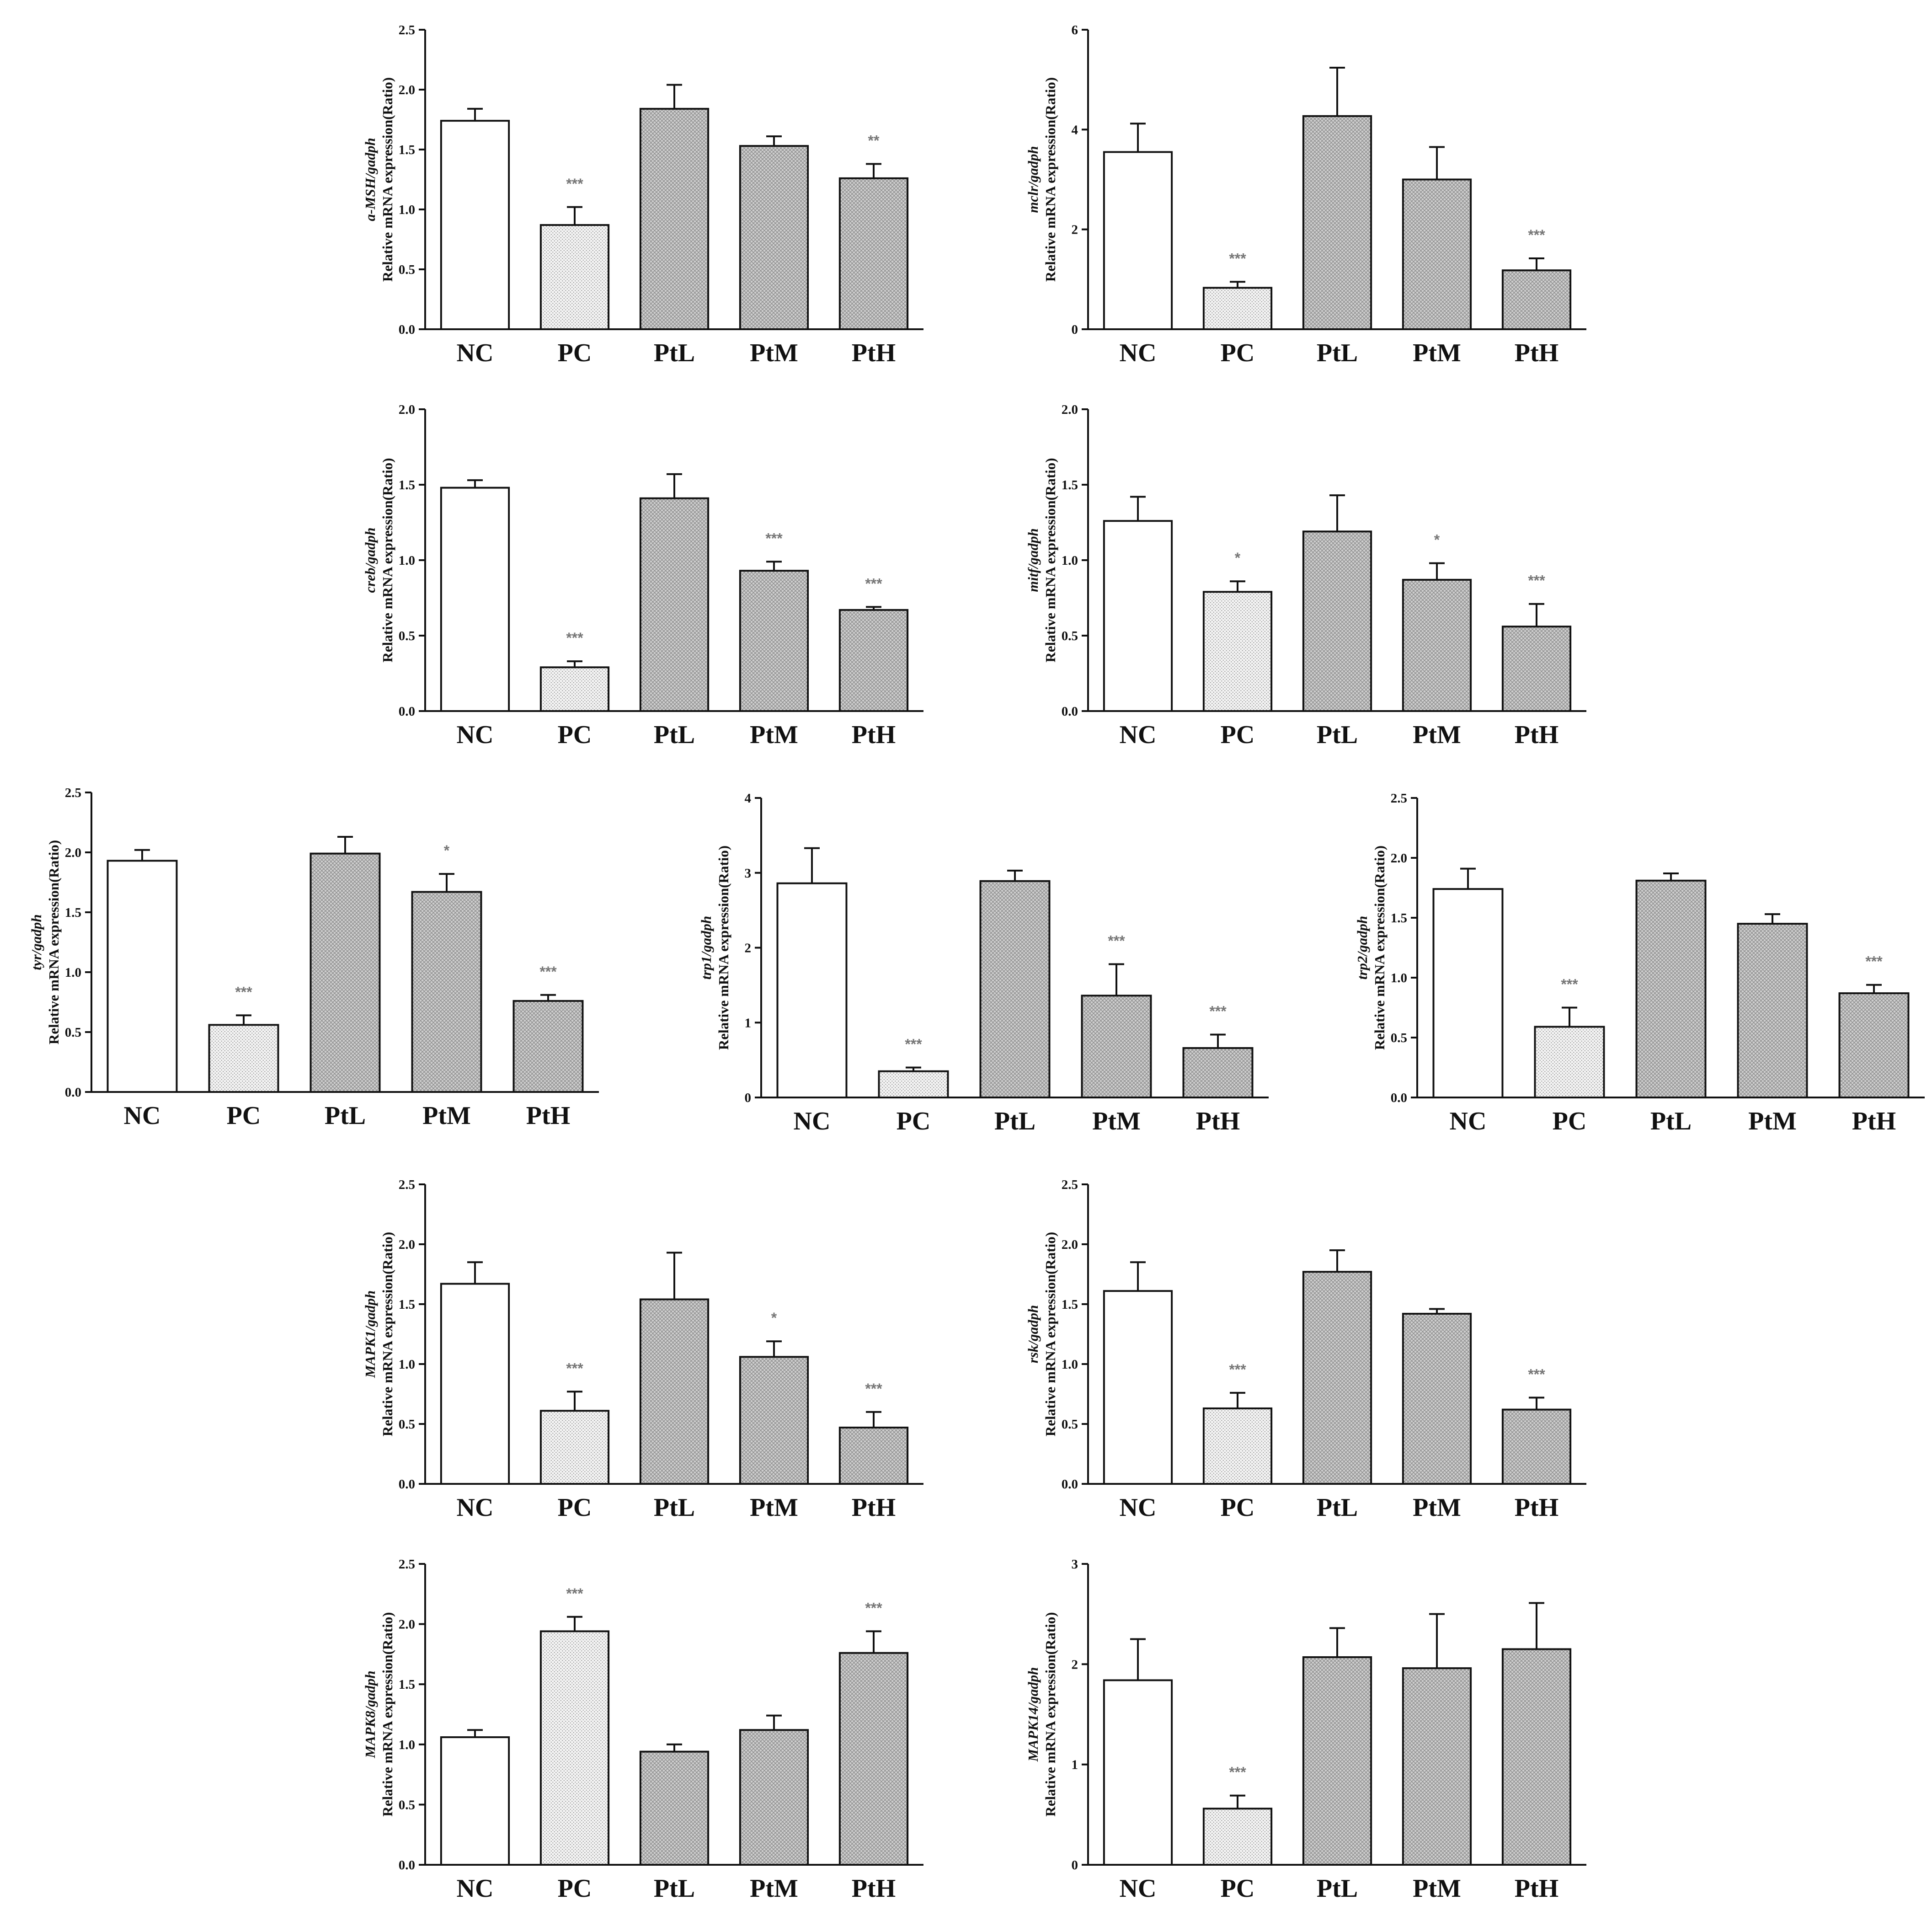 The height and width of the screenshot is (1916, 1932). Describe the element at coordinates (1075, 30) in the screenshot. I see `y-tick-label: 6` at that location.